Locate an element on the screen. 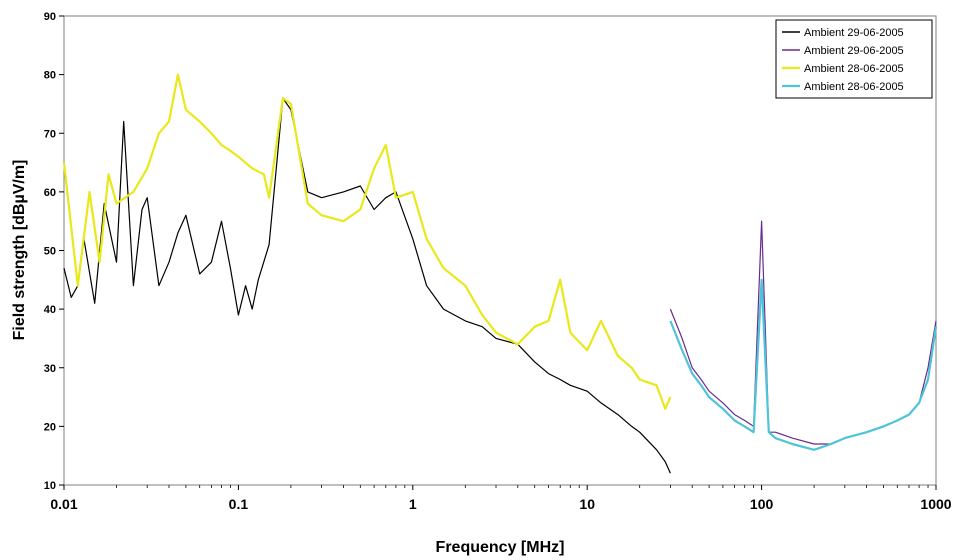  x-axis: 0.01 0.1 1 10 100 1000 is located at coordinates (501, 498).